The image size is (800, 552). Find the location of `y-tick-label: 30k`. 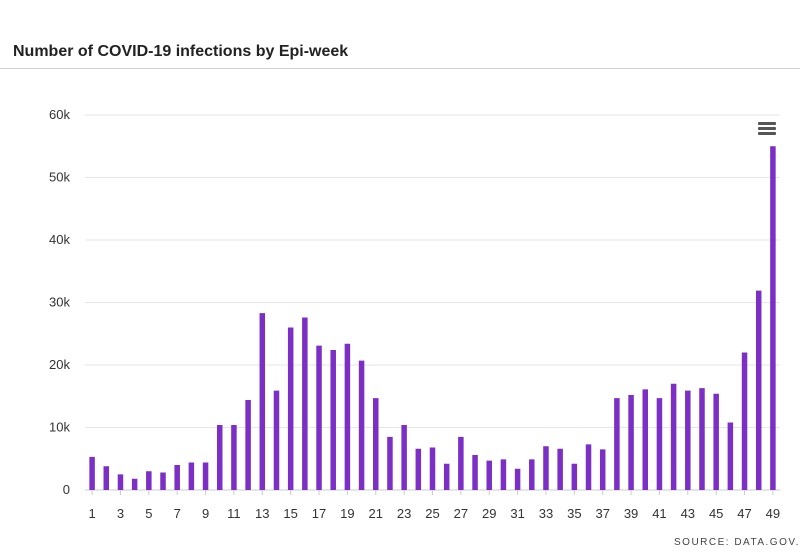

y-tick-label: 30k is located at coordinates (59, 302).